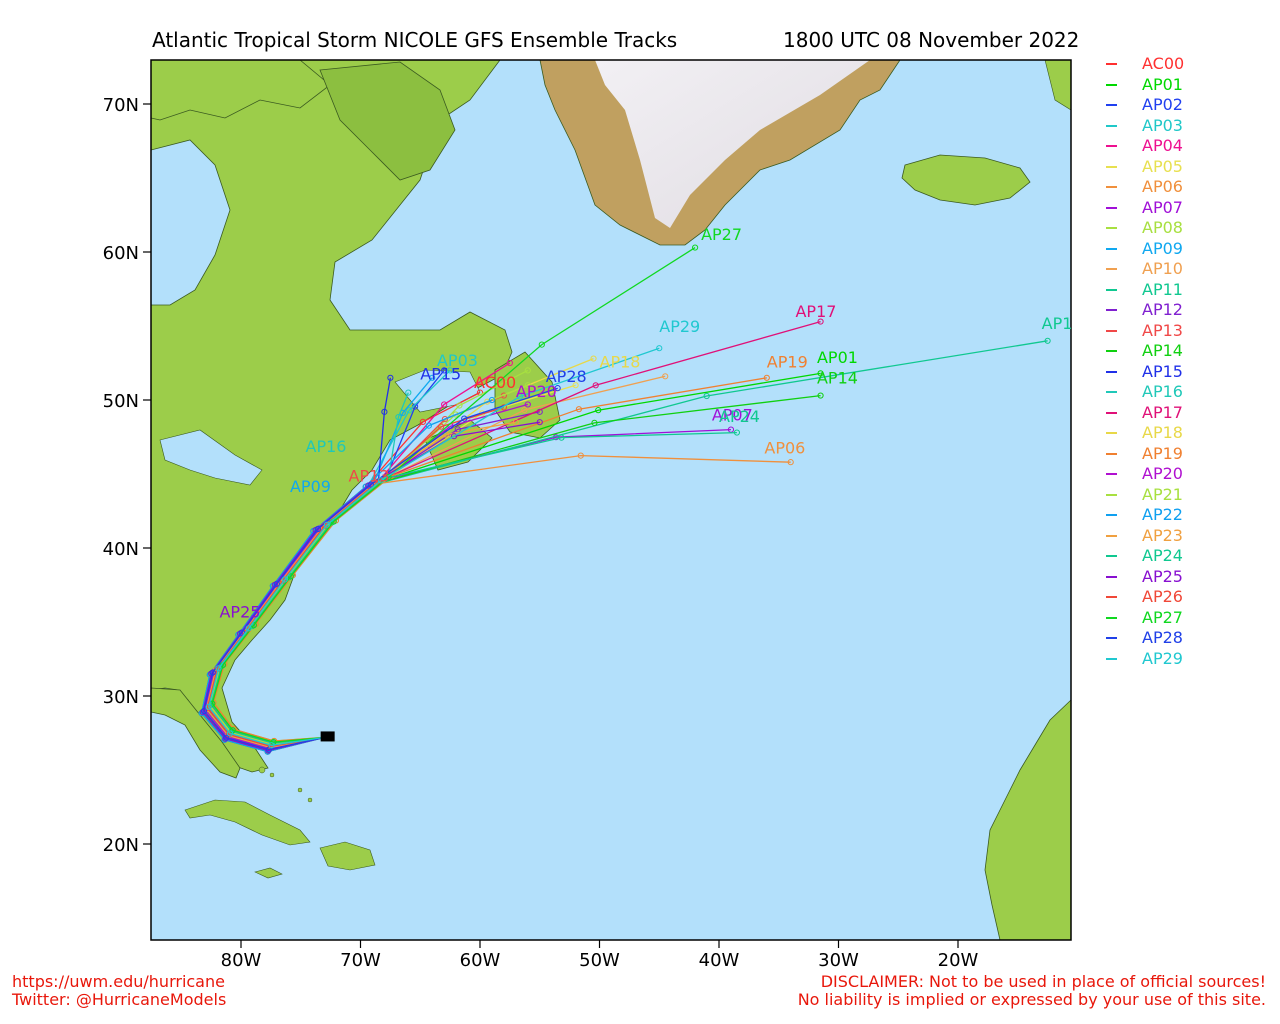 This screenshot has height=1024, width=1280. Describe the element at coordinates (837, 378) in the screenshot. I see `track-end-label-ap14: AP14` at that location.